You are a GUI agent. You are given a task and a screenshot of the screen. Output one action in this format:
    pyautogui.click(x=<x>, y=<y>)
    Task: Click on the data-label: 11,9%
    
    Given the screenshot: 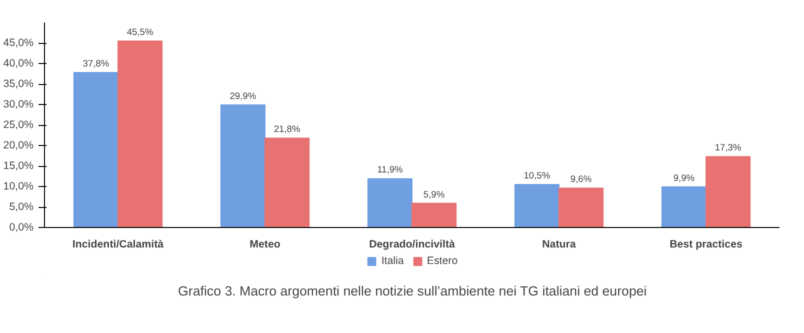 What is the action you would take?
    pyautogui.click(x=390, y=169)
    